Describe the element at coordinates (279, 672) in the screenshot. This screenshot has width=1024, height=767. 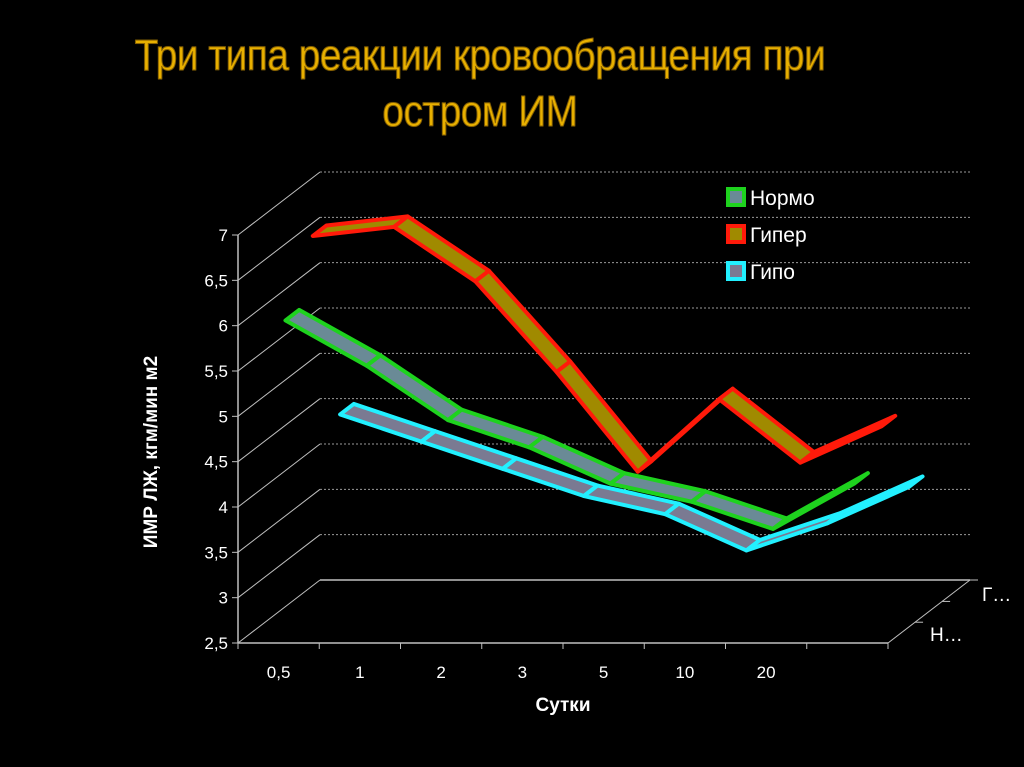
I see `x-tick-label: 0,5` at that location.